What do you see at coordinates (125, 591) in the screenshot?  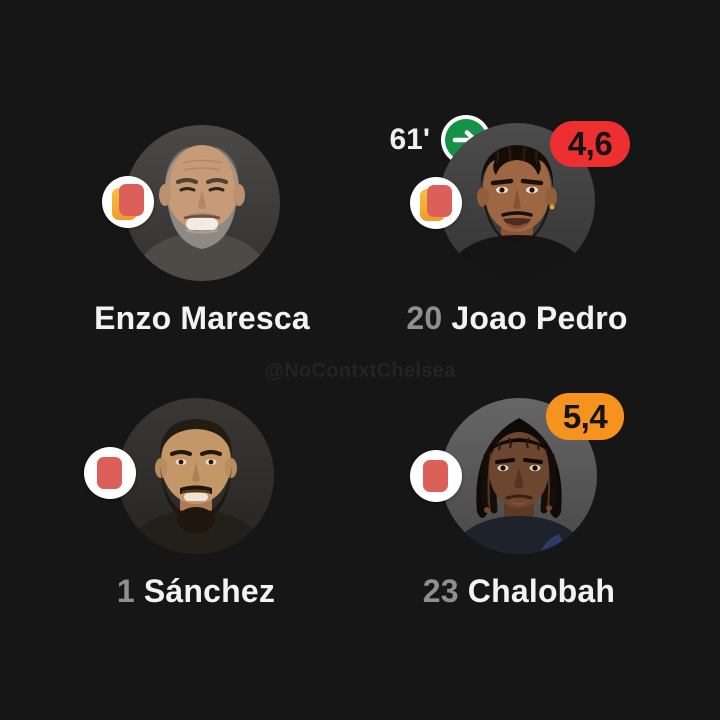 I see `player-number: 1` at bounding box center [125, 591].